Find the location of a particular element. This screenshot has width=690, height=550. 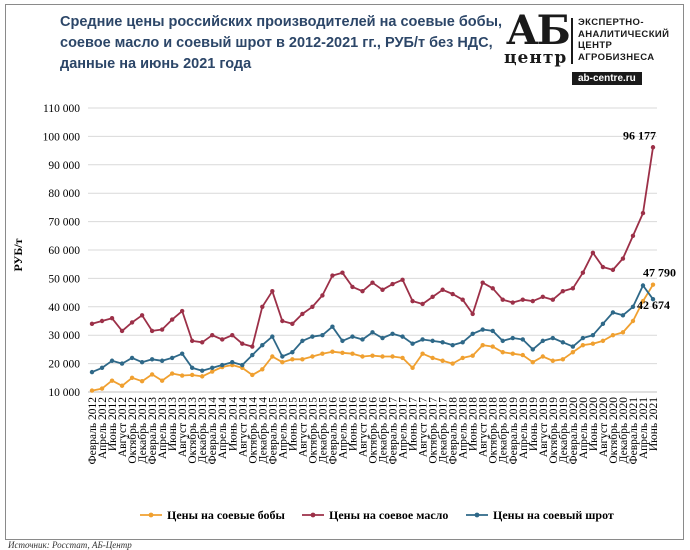

x-tick-label: Август 2017 is located at coordinates (424, 427).